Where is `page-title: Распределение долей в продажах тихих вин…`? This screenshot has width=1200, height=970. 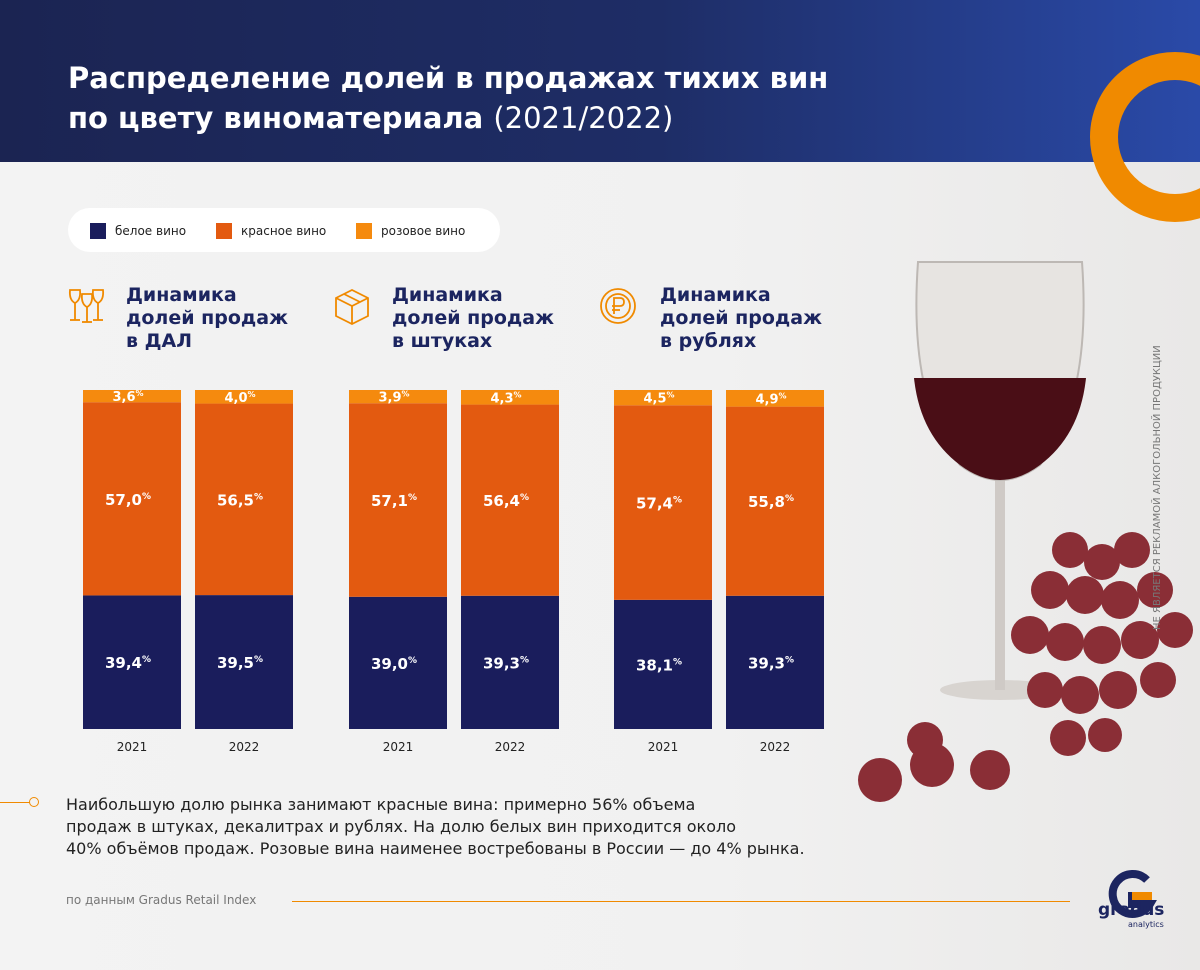 page-title: Распределение долей в продажах тихих вин… is located at coordinates (448, 98).